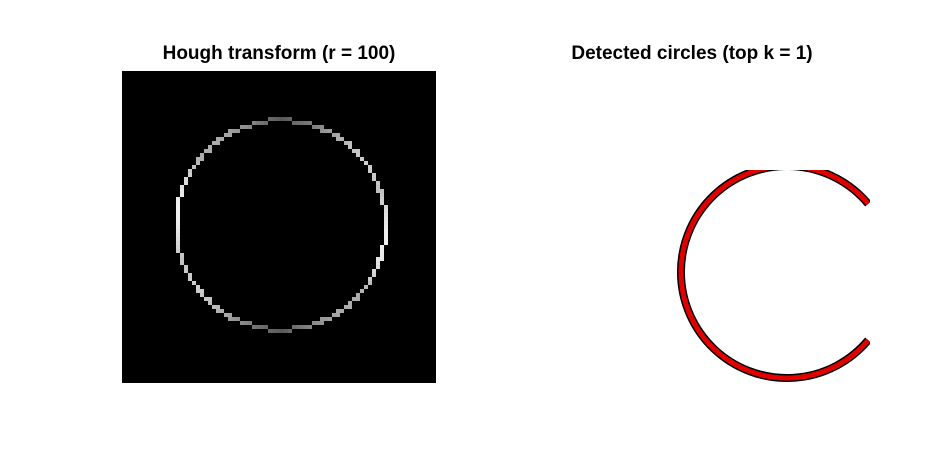  I want to click on detected-circles-plot, so click(765, 285).